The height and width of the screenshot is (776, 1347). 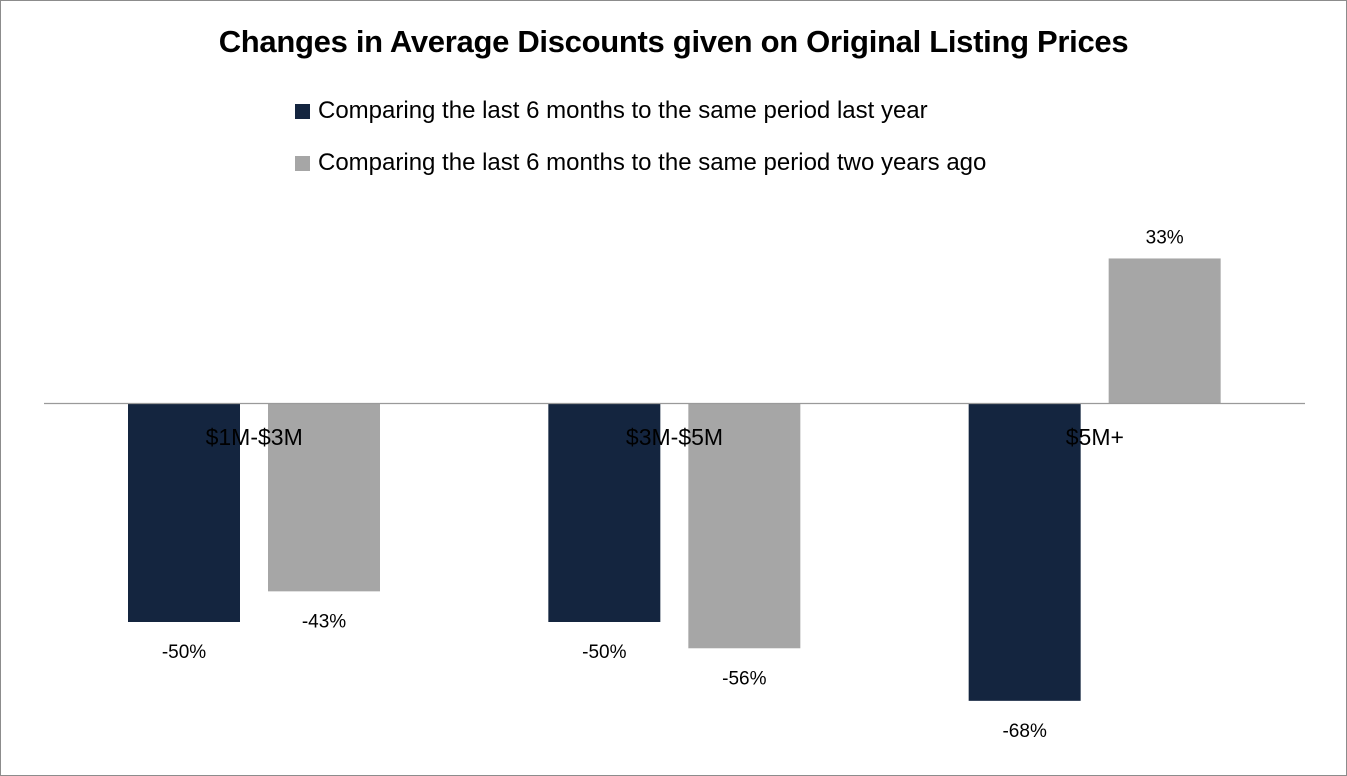 What do you see at coordinates (604, 652) in the screenshot?
I see `data-label-series-1-2: -50%` at bounding box center [604, 652].